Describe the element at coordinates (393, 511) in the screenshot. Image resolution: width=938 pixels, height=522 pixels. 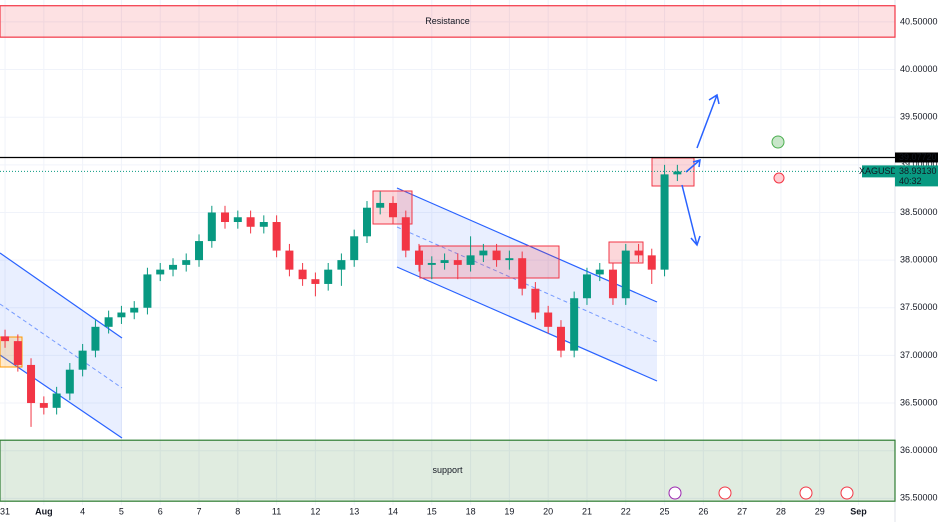
I see `x-tick-label: 14` at that location.